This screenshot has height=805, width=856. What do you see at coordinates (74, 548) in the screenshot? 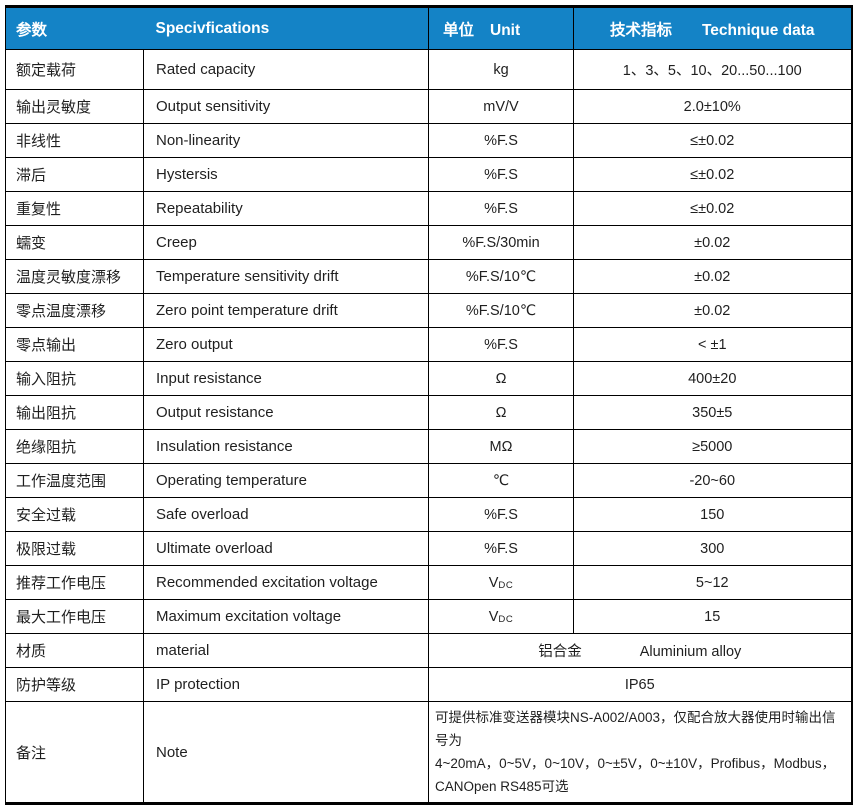
I see `cell-param: 极限过载` at bounding box center [74, 548].